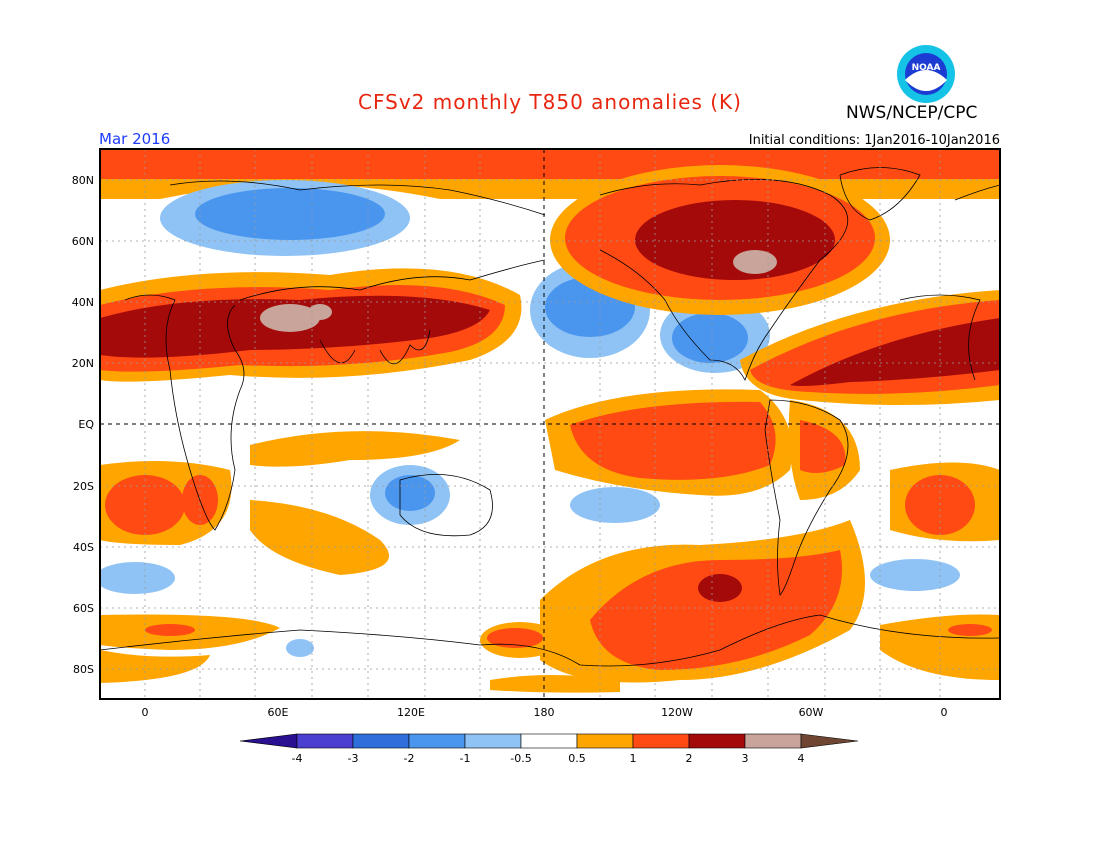 This screenshot has width=1100, height=850. Describe the element at coordinates (615, 505) in the screenshot. I see `spacific-cool-area` at that location.